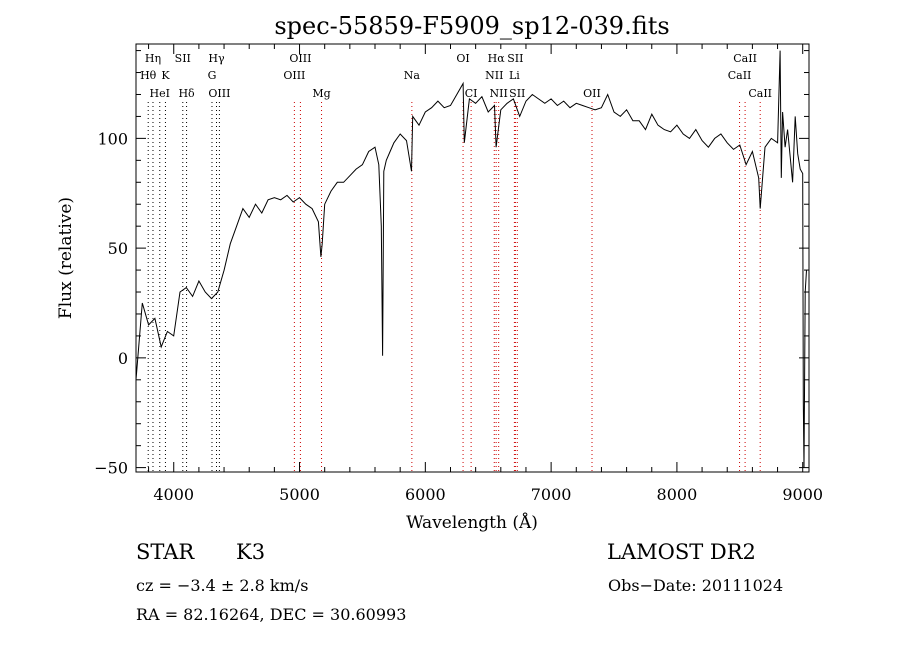 The image size is (900, 650). Describe the element at coordinates (112, 138) in the screenshot. I see `y-tick-label: 100` at that location.